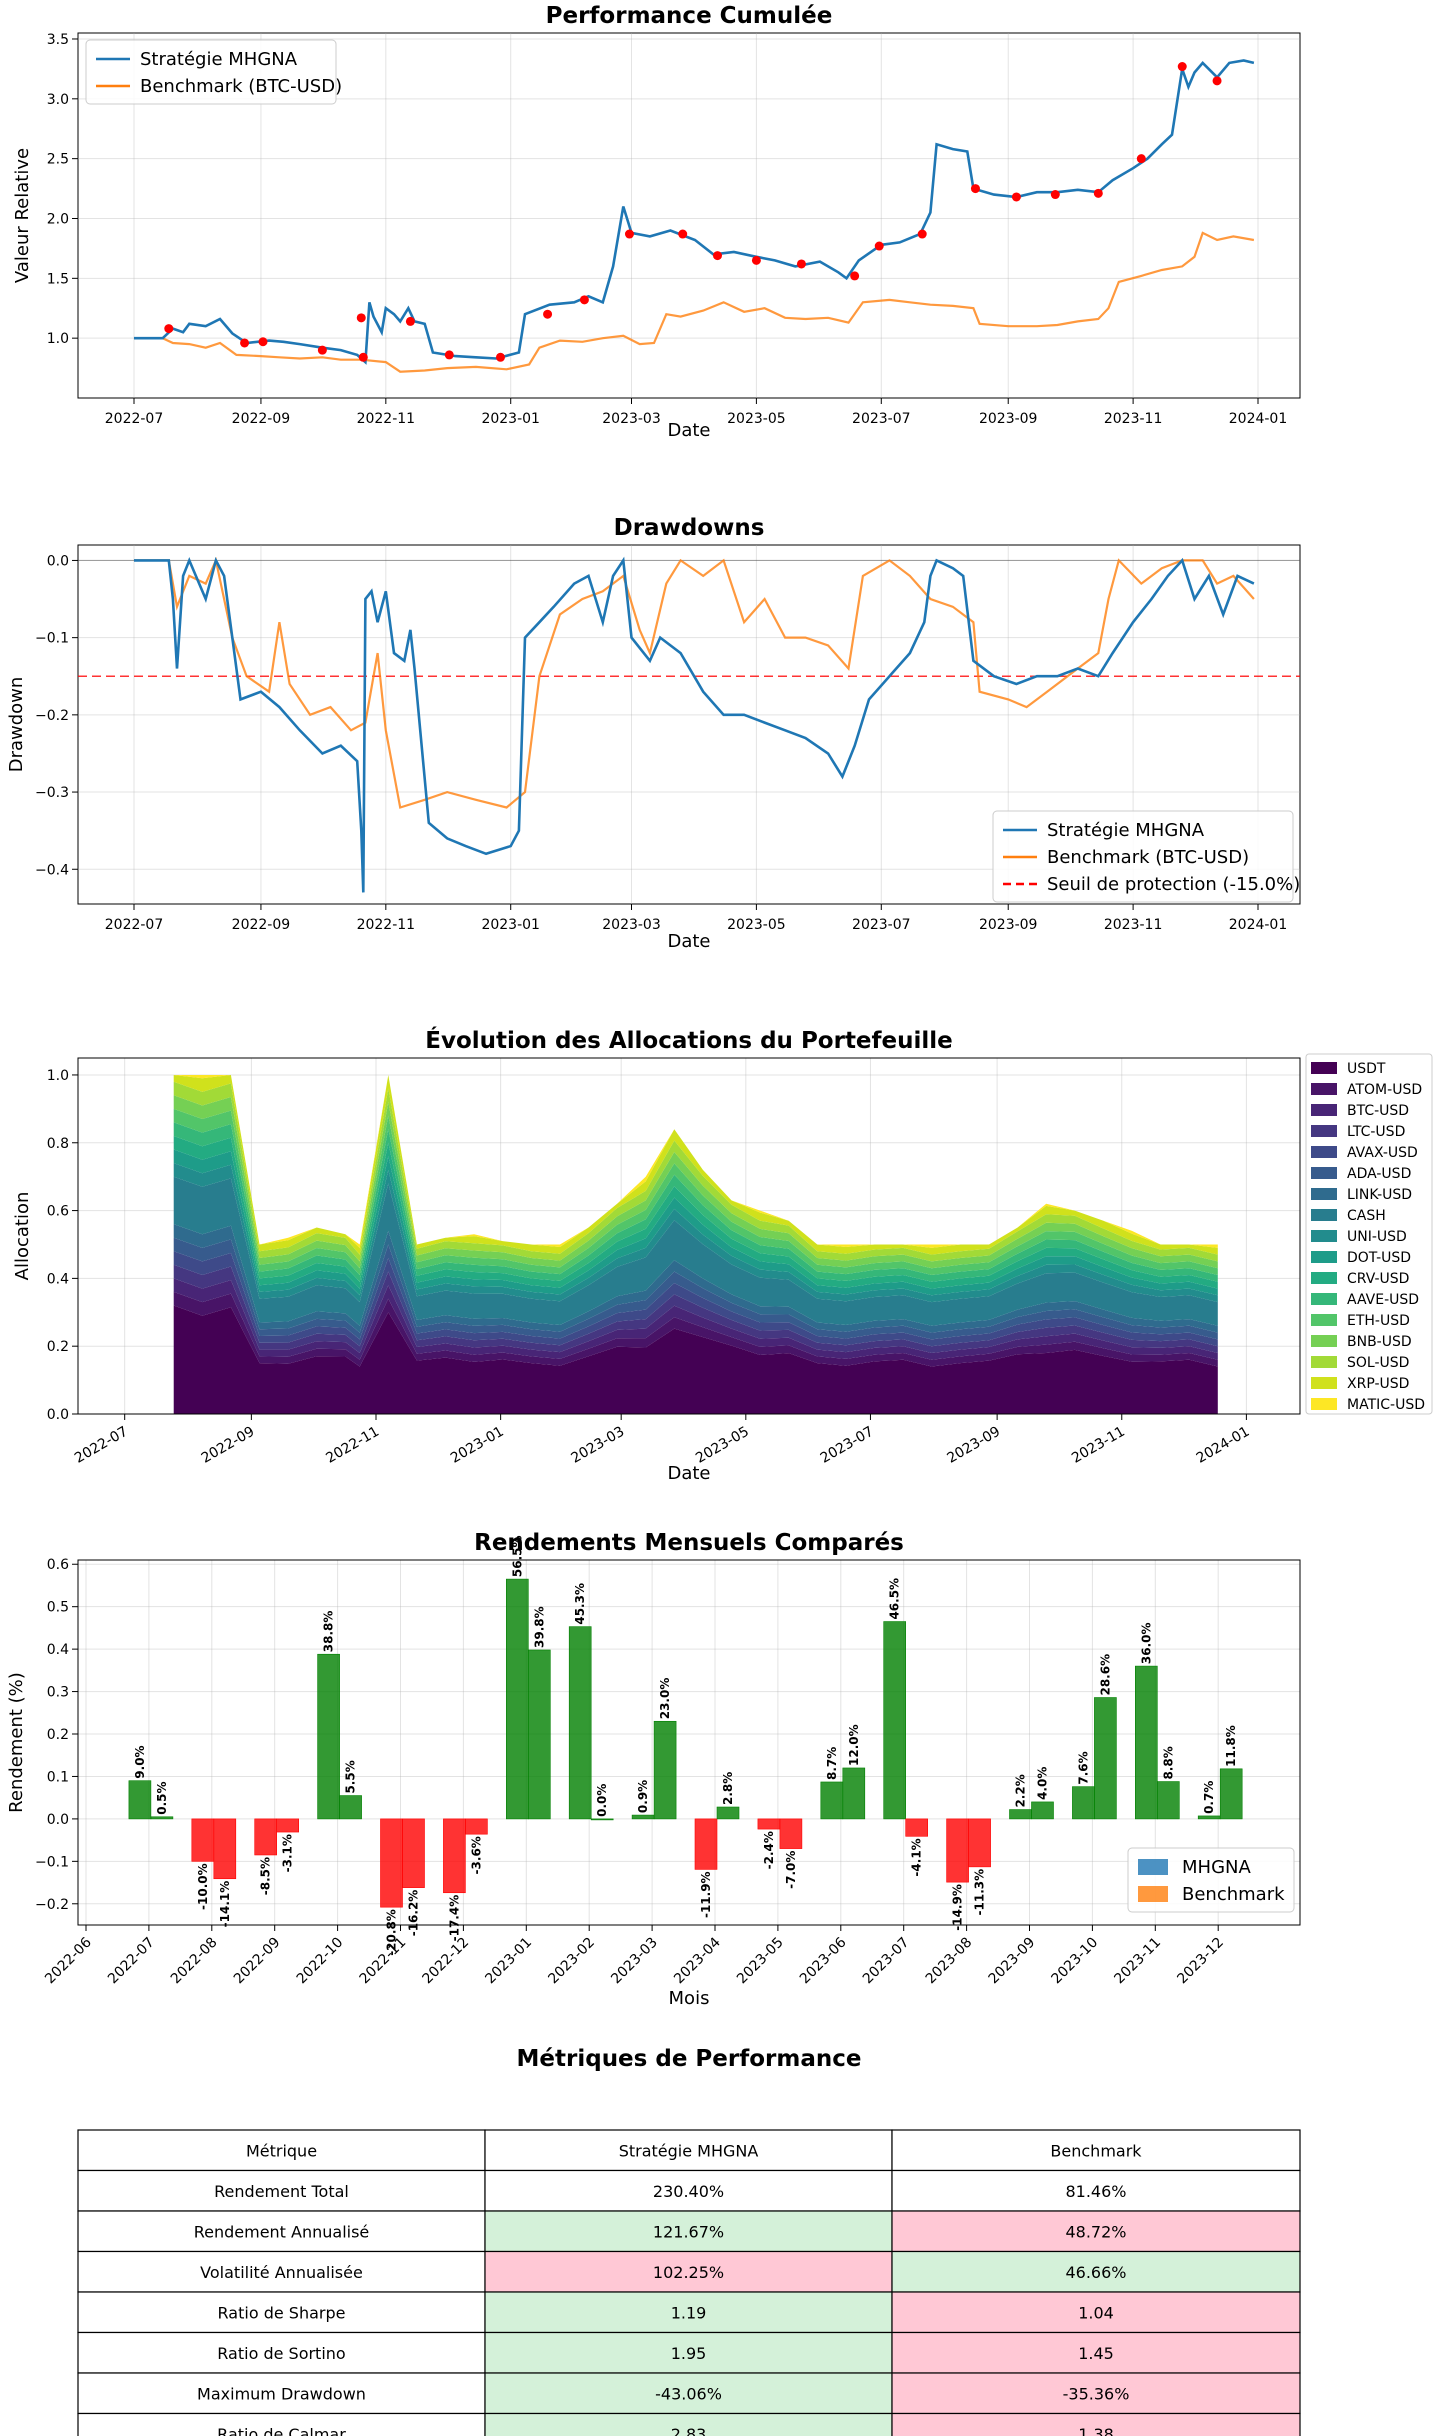 The width and height of the screenshot is (1436, 2436). I want to click on monthly-returns-chart-bar-label: -2.4%, so click(769, 1850).